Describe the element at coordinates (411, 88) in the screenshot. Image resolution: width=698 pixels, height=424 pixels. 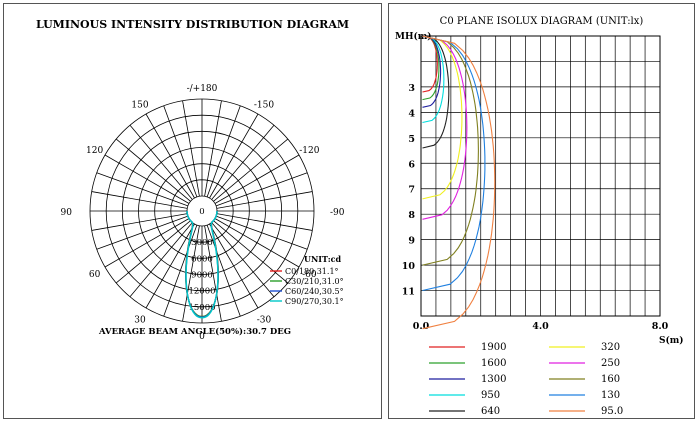
I see `isolux-y-tick: 3` at that location.